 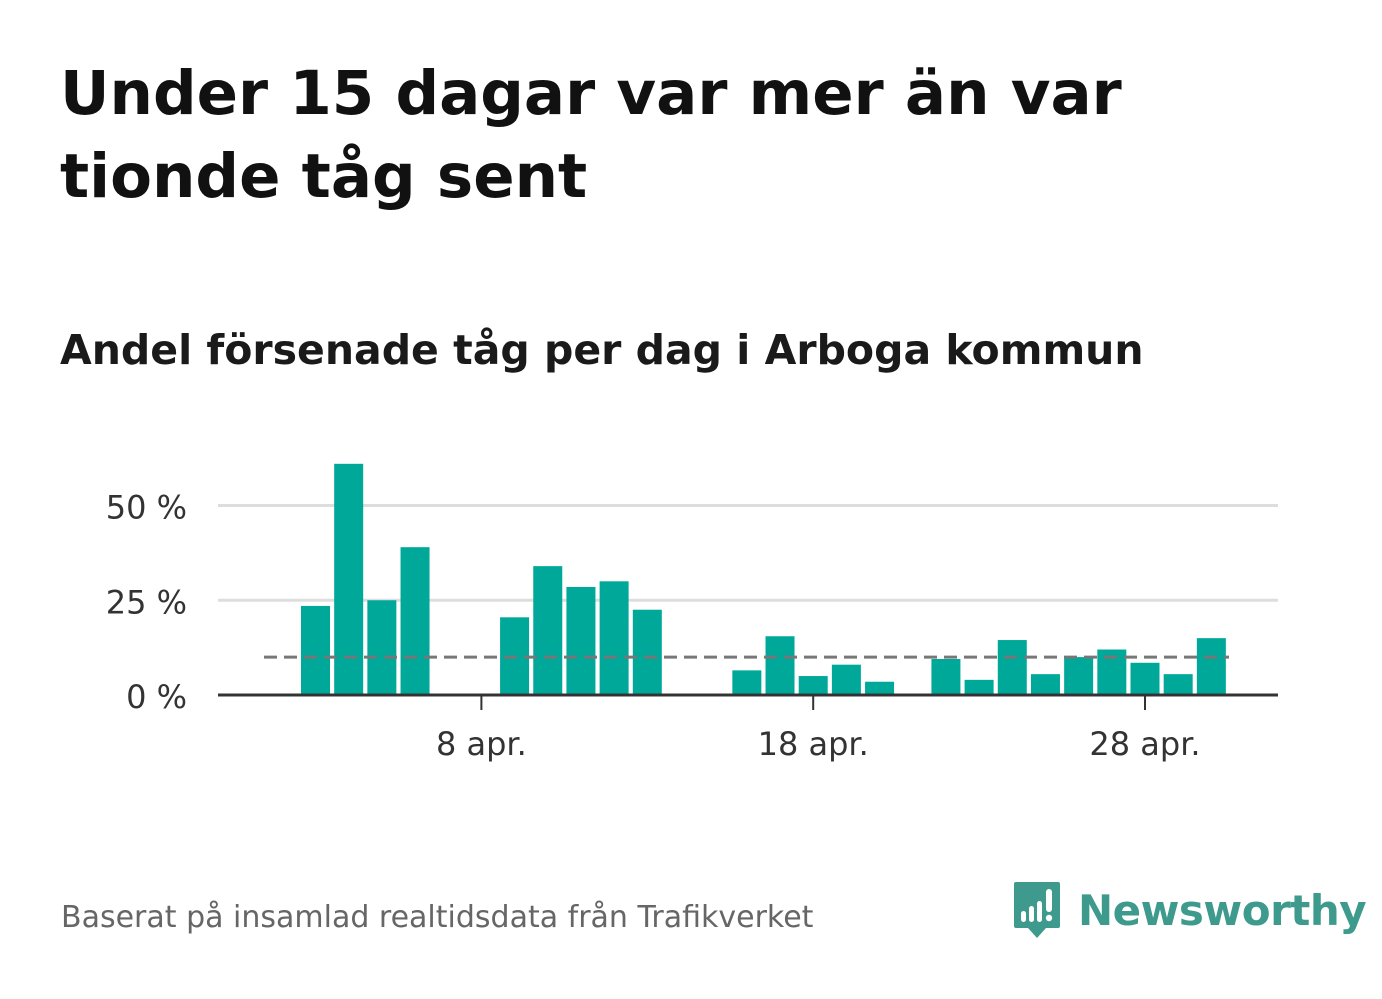 I want to click on axes, so click(x=748, y=701).